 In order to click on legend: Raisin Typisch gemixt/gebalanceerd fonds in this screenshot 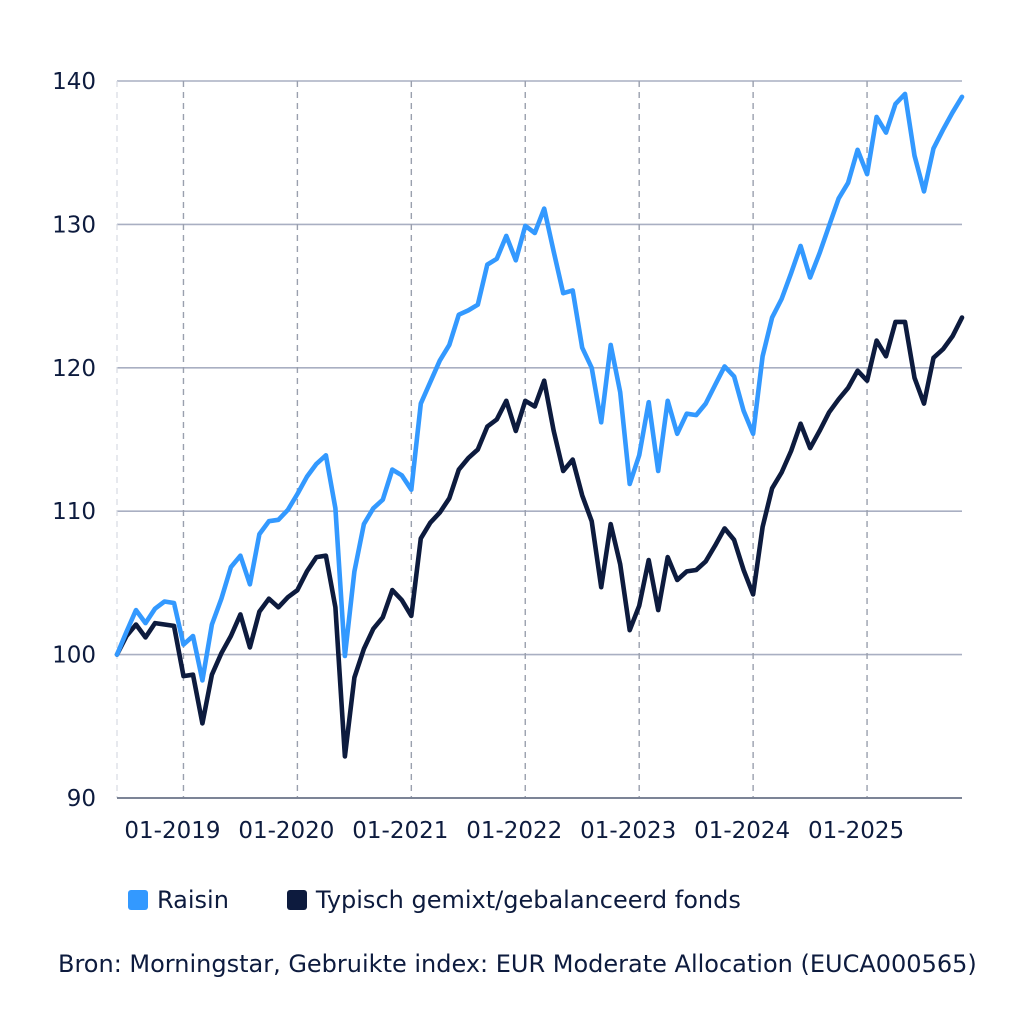, I will do `click(463, 900)`.